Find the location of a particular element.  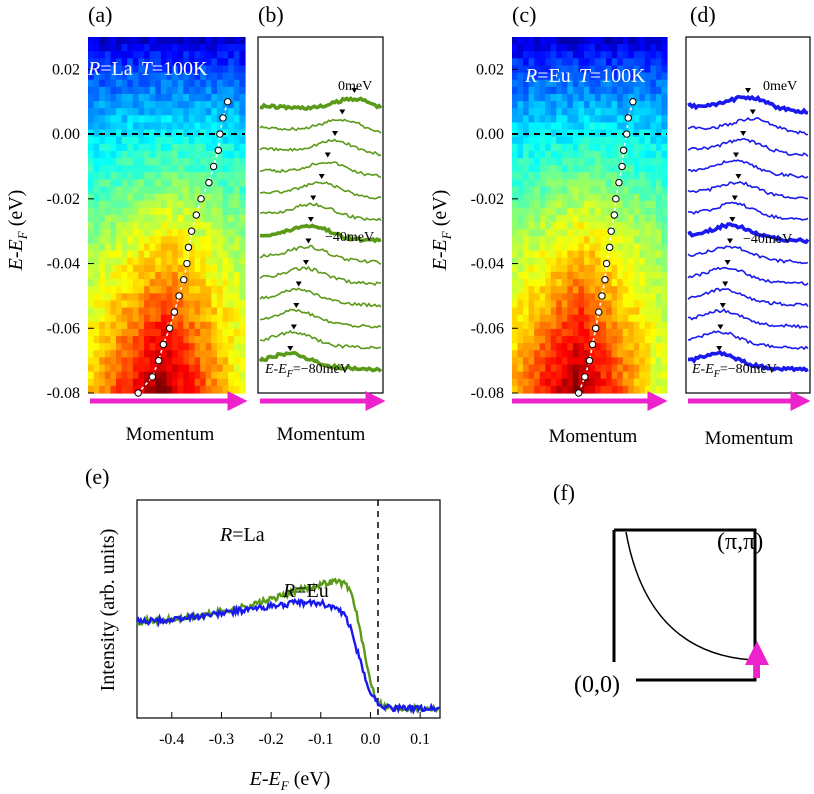

x-tick-label: -0.4 is located at coordinates (171, 739).